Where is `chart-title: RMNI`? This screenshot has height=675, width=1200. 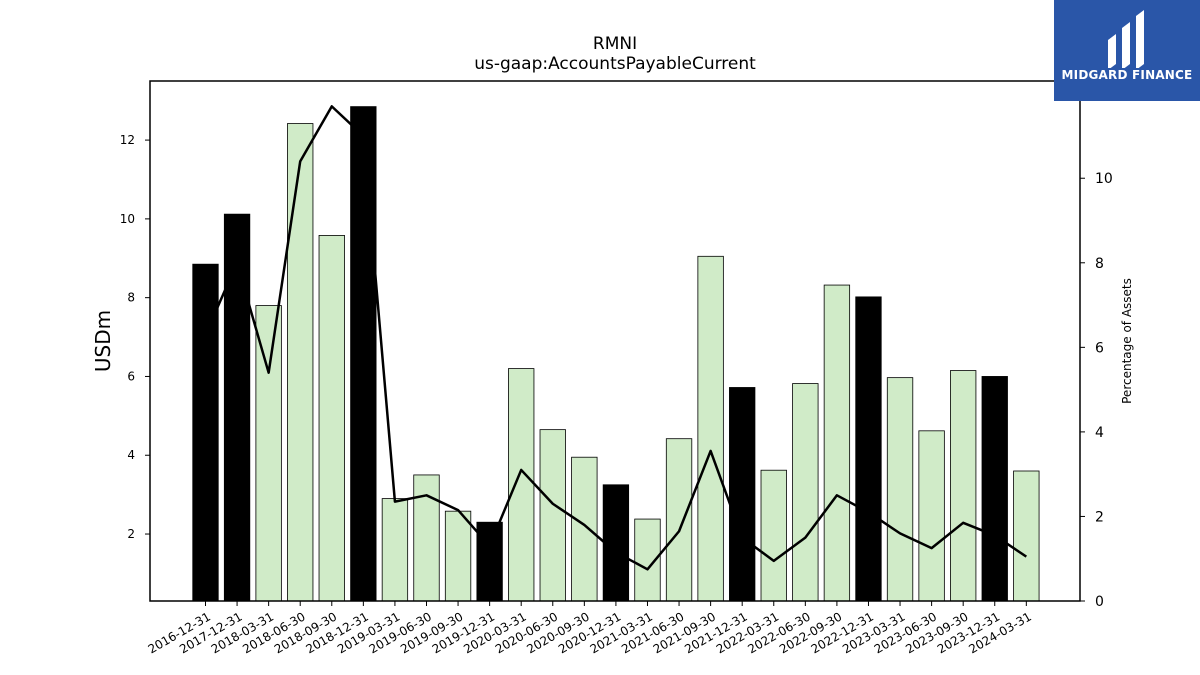
chart-title: RMNI is located at coordinates (615, 44).